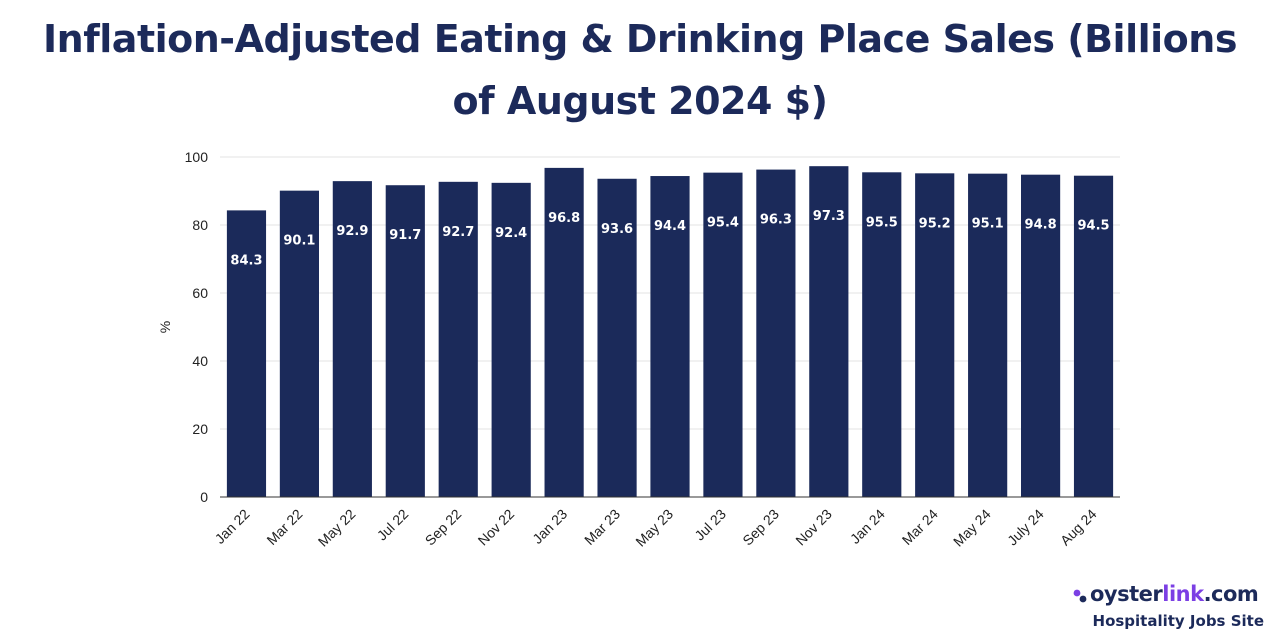 The width and height of the screenshot is (1280, 640). What do you see at coordinates (165, 327) in the screenshot?
I see `y-axis-label: %` at bounding box center [165, 327].